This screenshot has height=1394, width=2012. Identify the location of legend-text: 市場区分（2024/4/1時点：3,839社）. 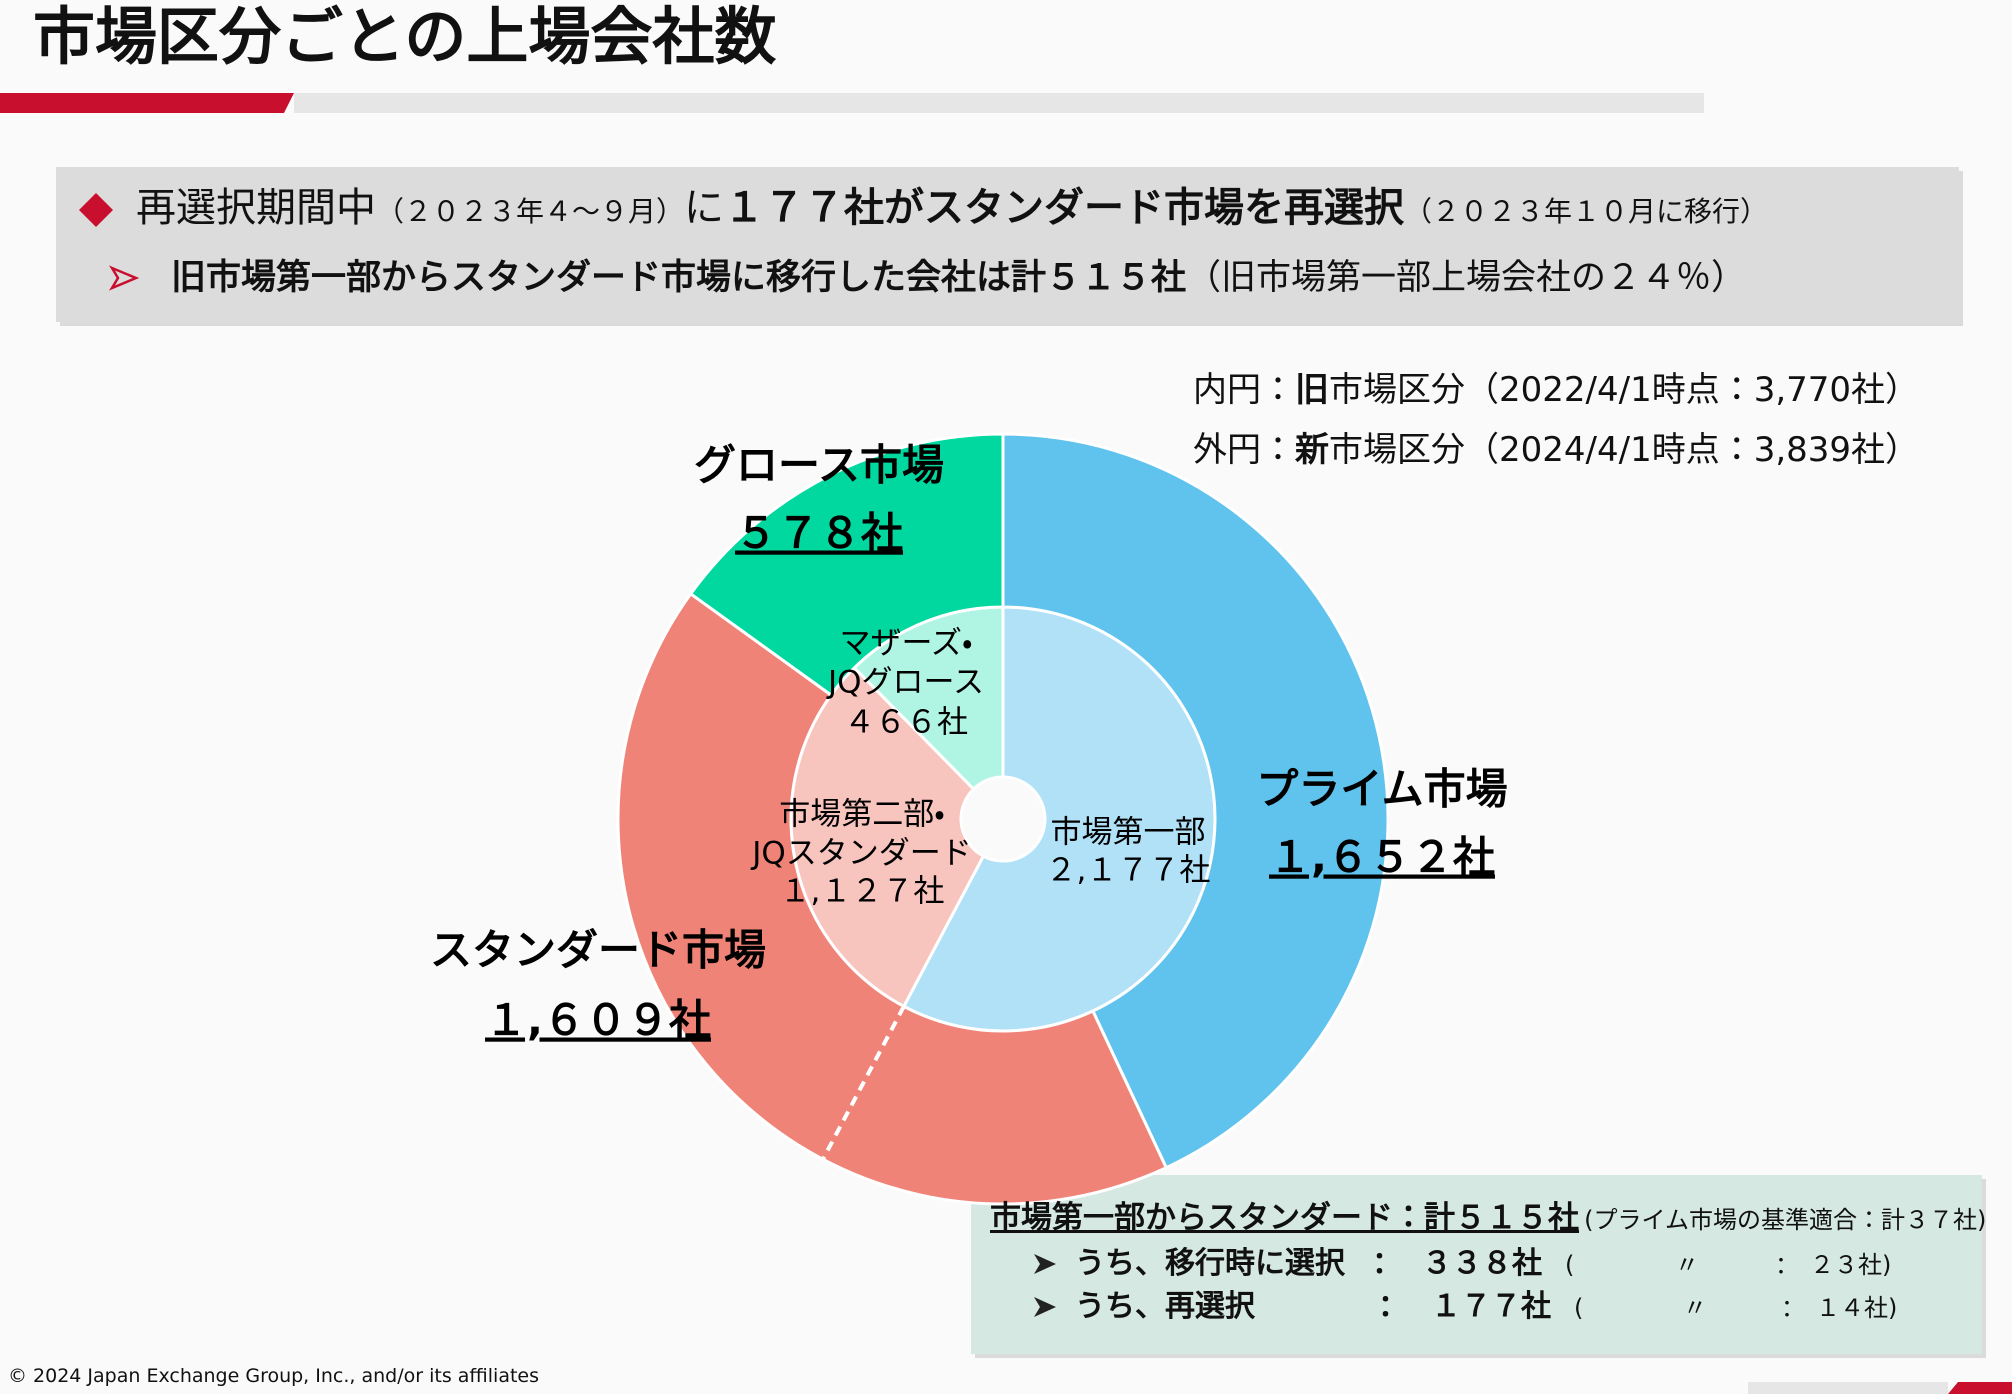
(1624, 450).